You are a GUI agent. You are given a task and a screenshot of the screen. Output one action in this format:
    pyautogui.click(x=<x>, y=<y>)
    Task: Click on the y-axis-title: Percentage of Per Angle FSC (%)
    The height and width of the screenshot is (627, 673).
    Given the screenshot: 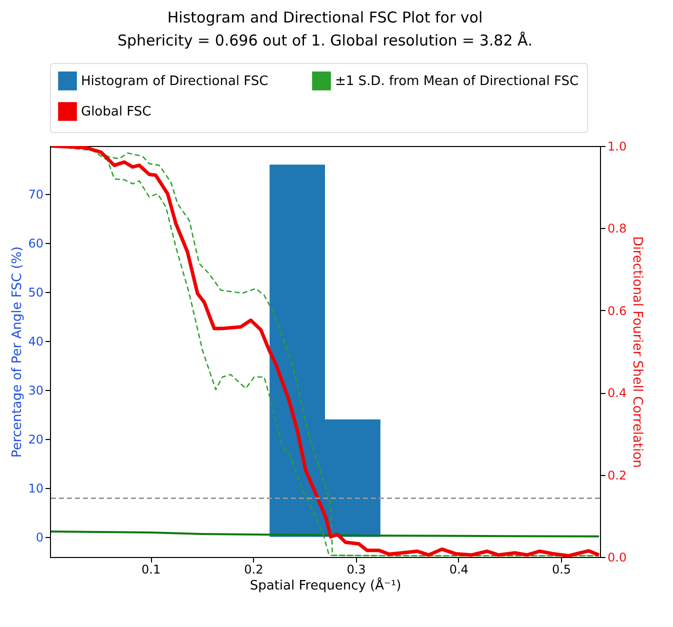 What is the action you would take?
    pyautogui.click(x=18, y=352)
    